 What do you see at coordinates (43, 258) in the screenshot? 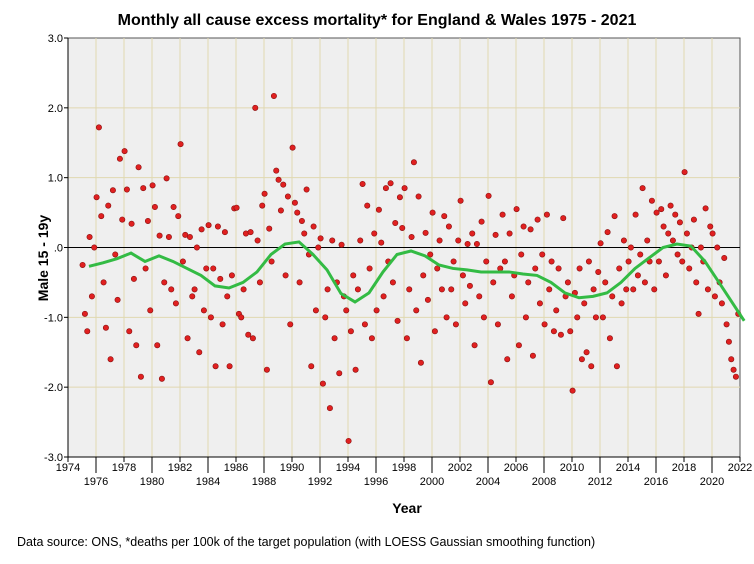
I see `y-axis-label: Male 15 - 19y` at bounding box center [43, 258].